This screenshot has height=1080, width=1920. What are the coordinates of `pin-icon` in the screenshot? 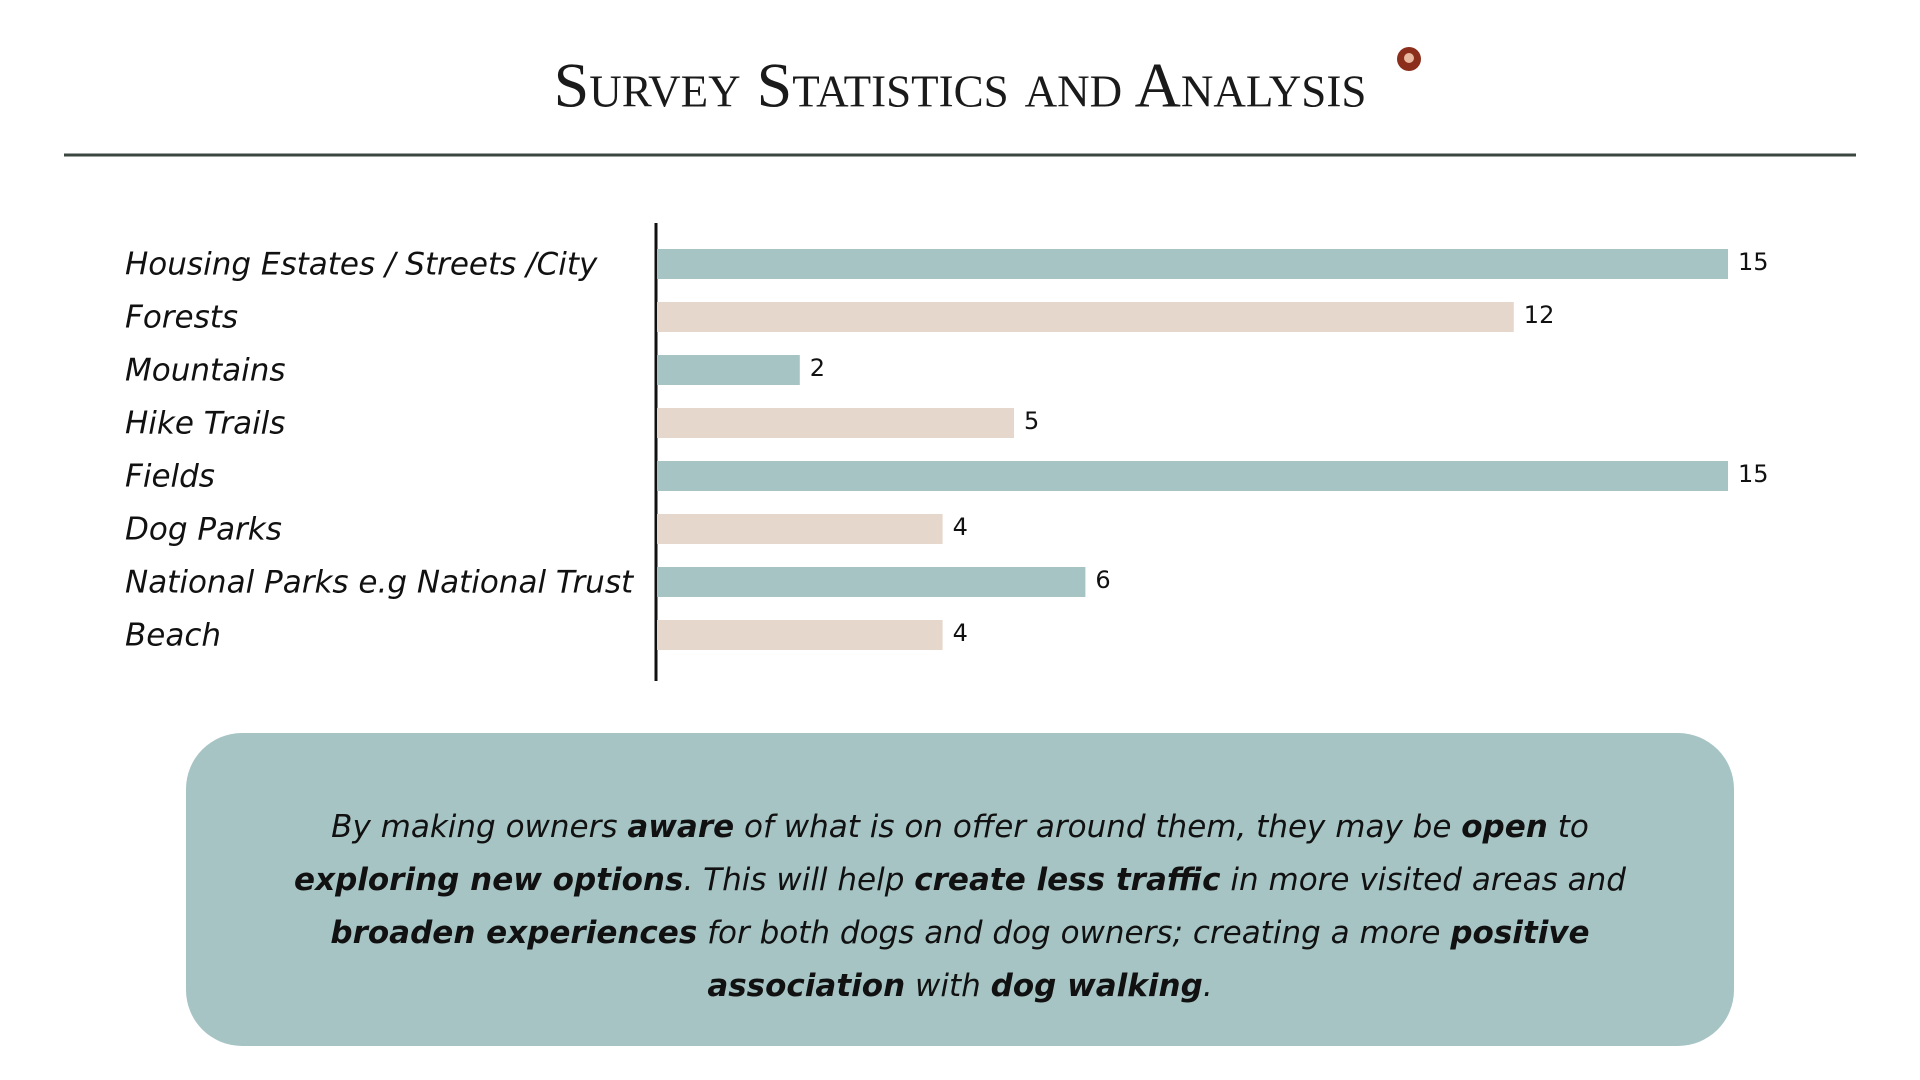 It's located at (1409, 59).